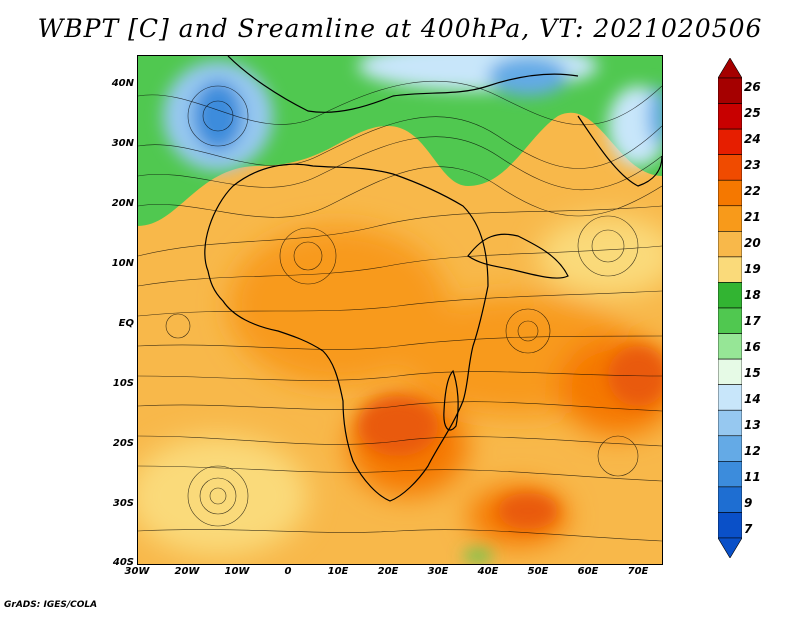 This screenshot has height=618, width=800. I want to click on colorbar-label: 26, so click(752, 87).